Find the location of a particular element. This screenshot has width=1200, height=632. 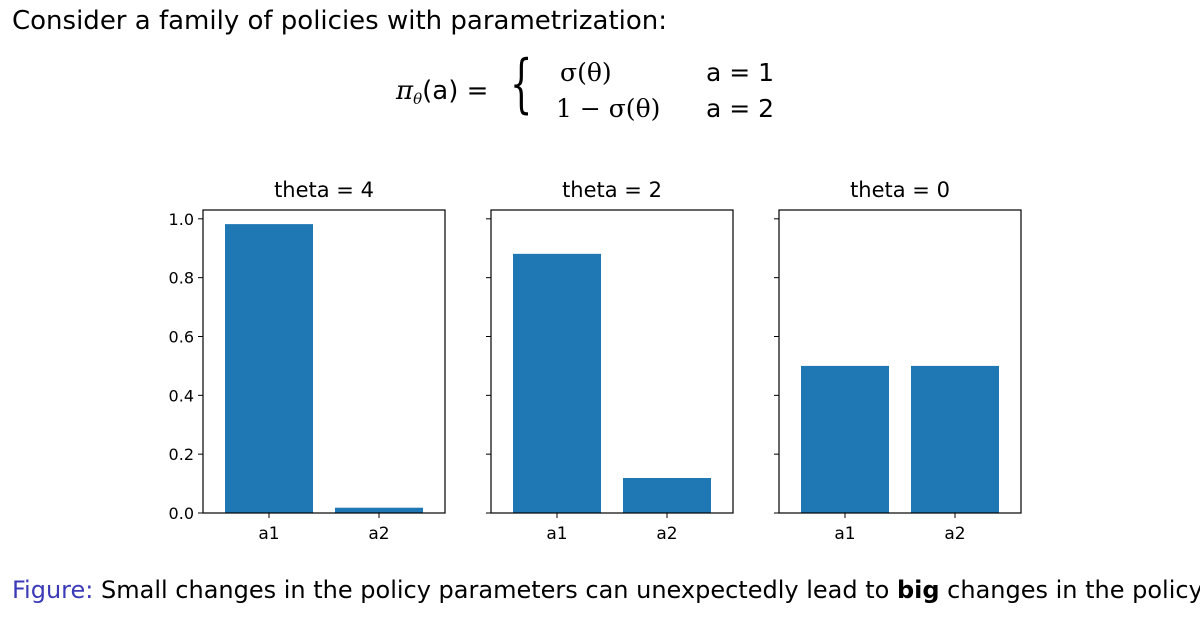

y-tick-label: 0.2 is located at coordinates (181, 454).